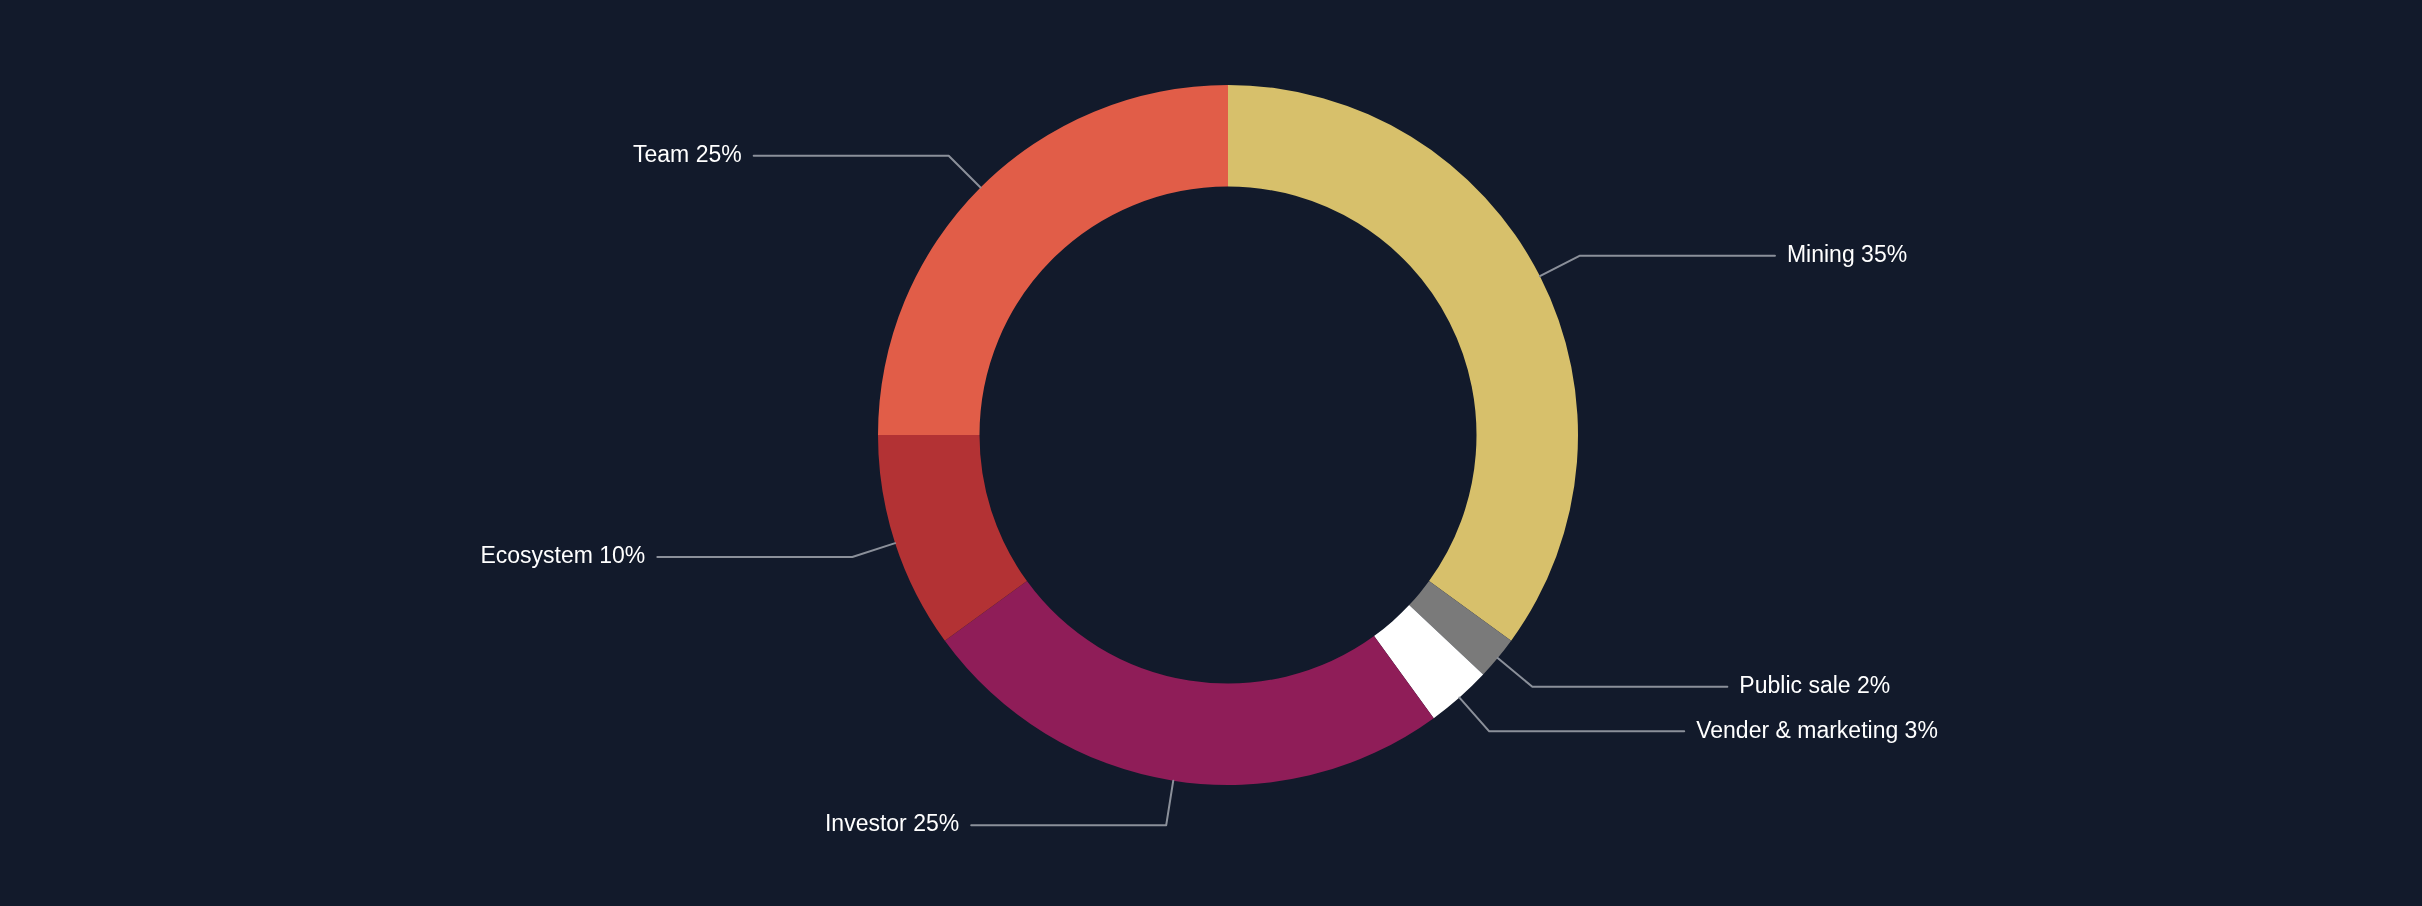  Describe the element at coordinates (563, 555) in the screenshot. I see `slice-label: Ecosystem 10%` at that location.